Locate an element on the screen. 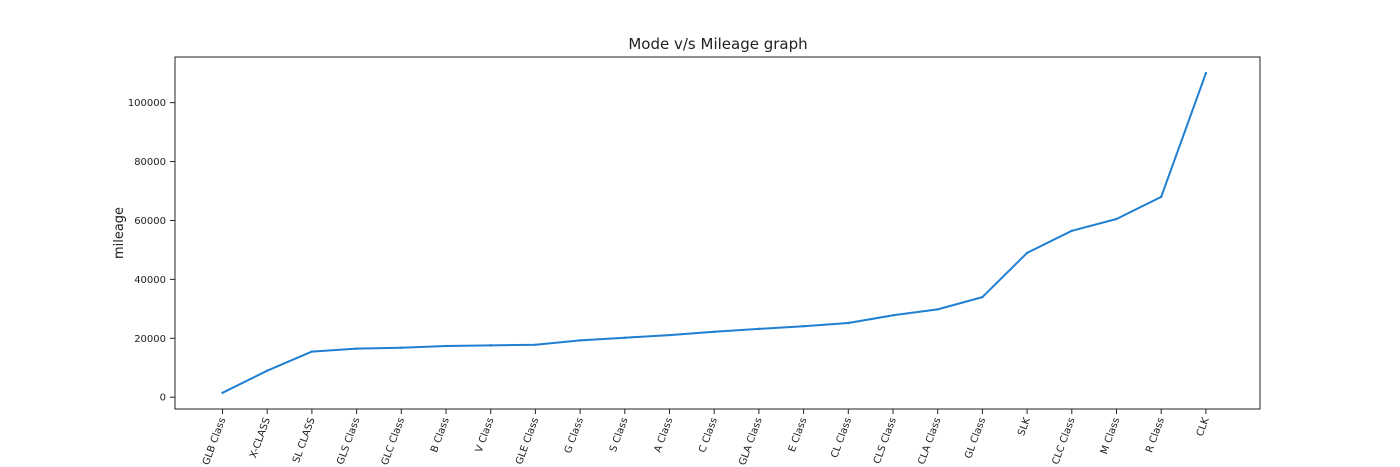 The height and width of the screenshot is (467, 1400). x-tick-label: R Class is located at coordinates (1155, 435).